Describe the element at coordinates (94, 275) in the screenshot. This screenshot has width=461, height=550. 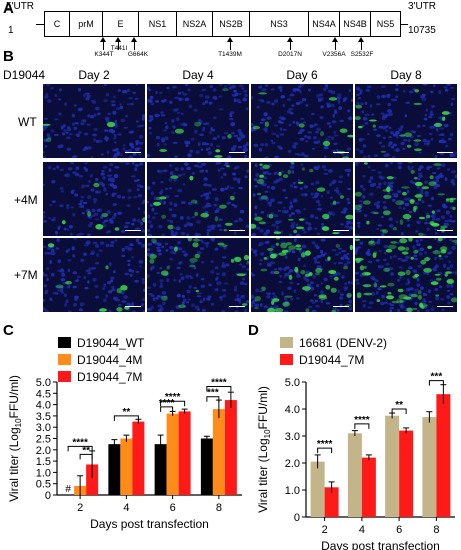
I see `micrograph-+7M-day-2` at that location.